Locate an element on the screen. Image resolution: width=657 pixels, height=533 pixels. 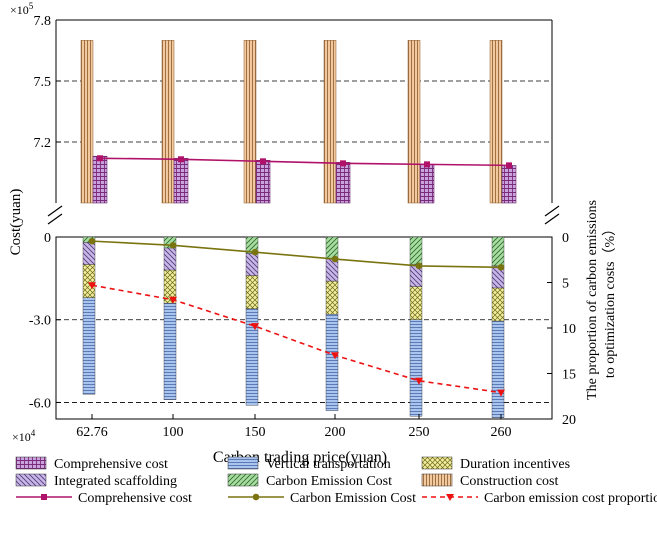
upper-scale-label: ×10⁵ is located at coordinates (22, 9).